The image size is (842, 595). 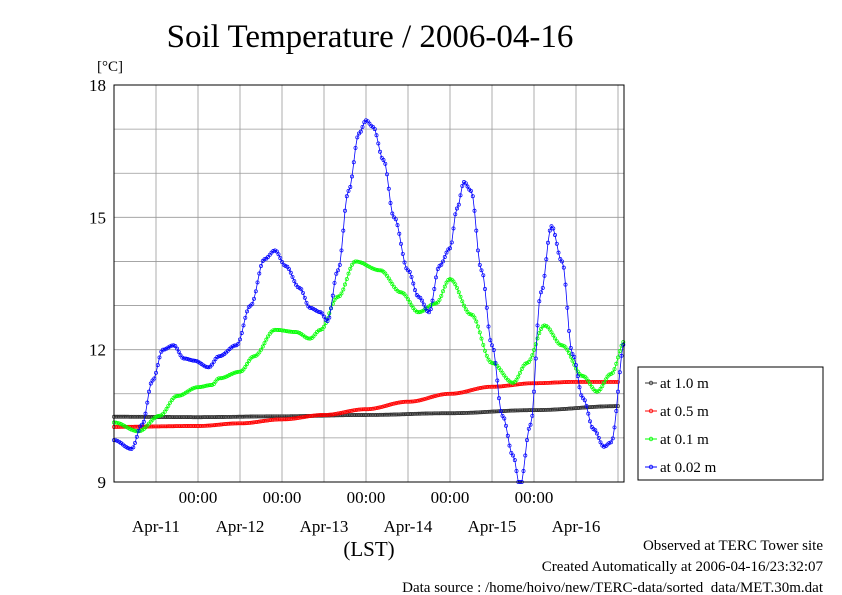 What do you see at coordinates (684, 440) in the screenshot?
I see `legend-label: at 0.1 m` at bounding box center [684, 440].